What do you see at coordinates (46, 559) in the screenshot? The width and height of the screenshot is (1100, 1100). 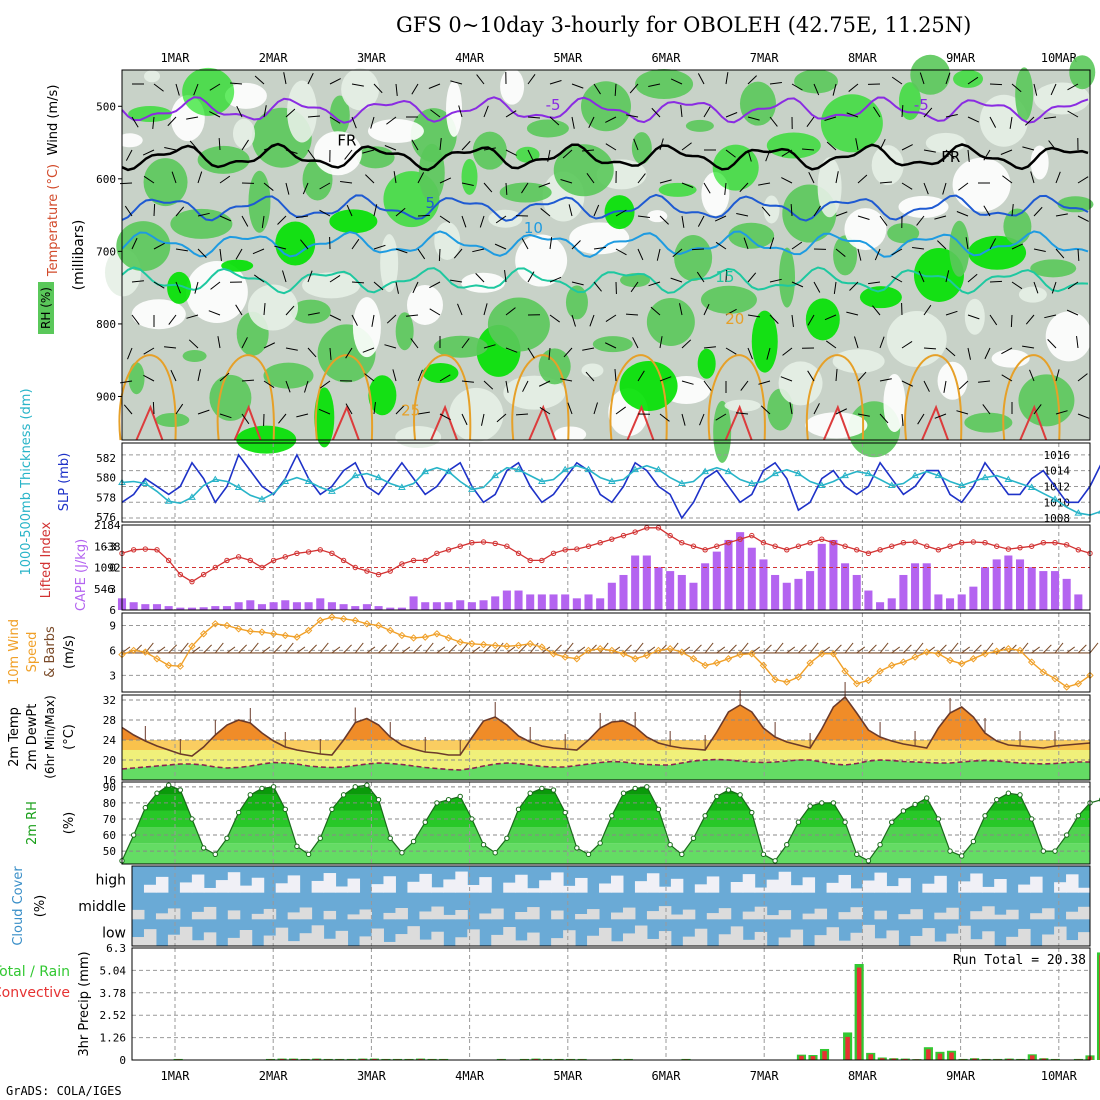 I see `axis-label-lifted: Lifted Index` at bounding box center [46, 559].